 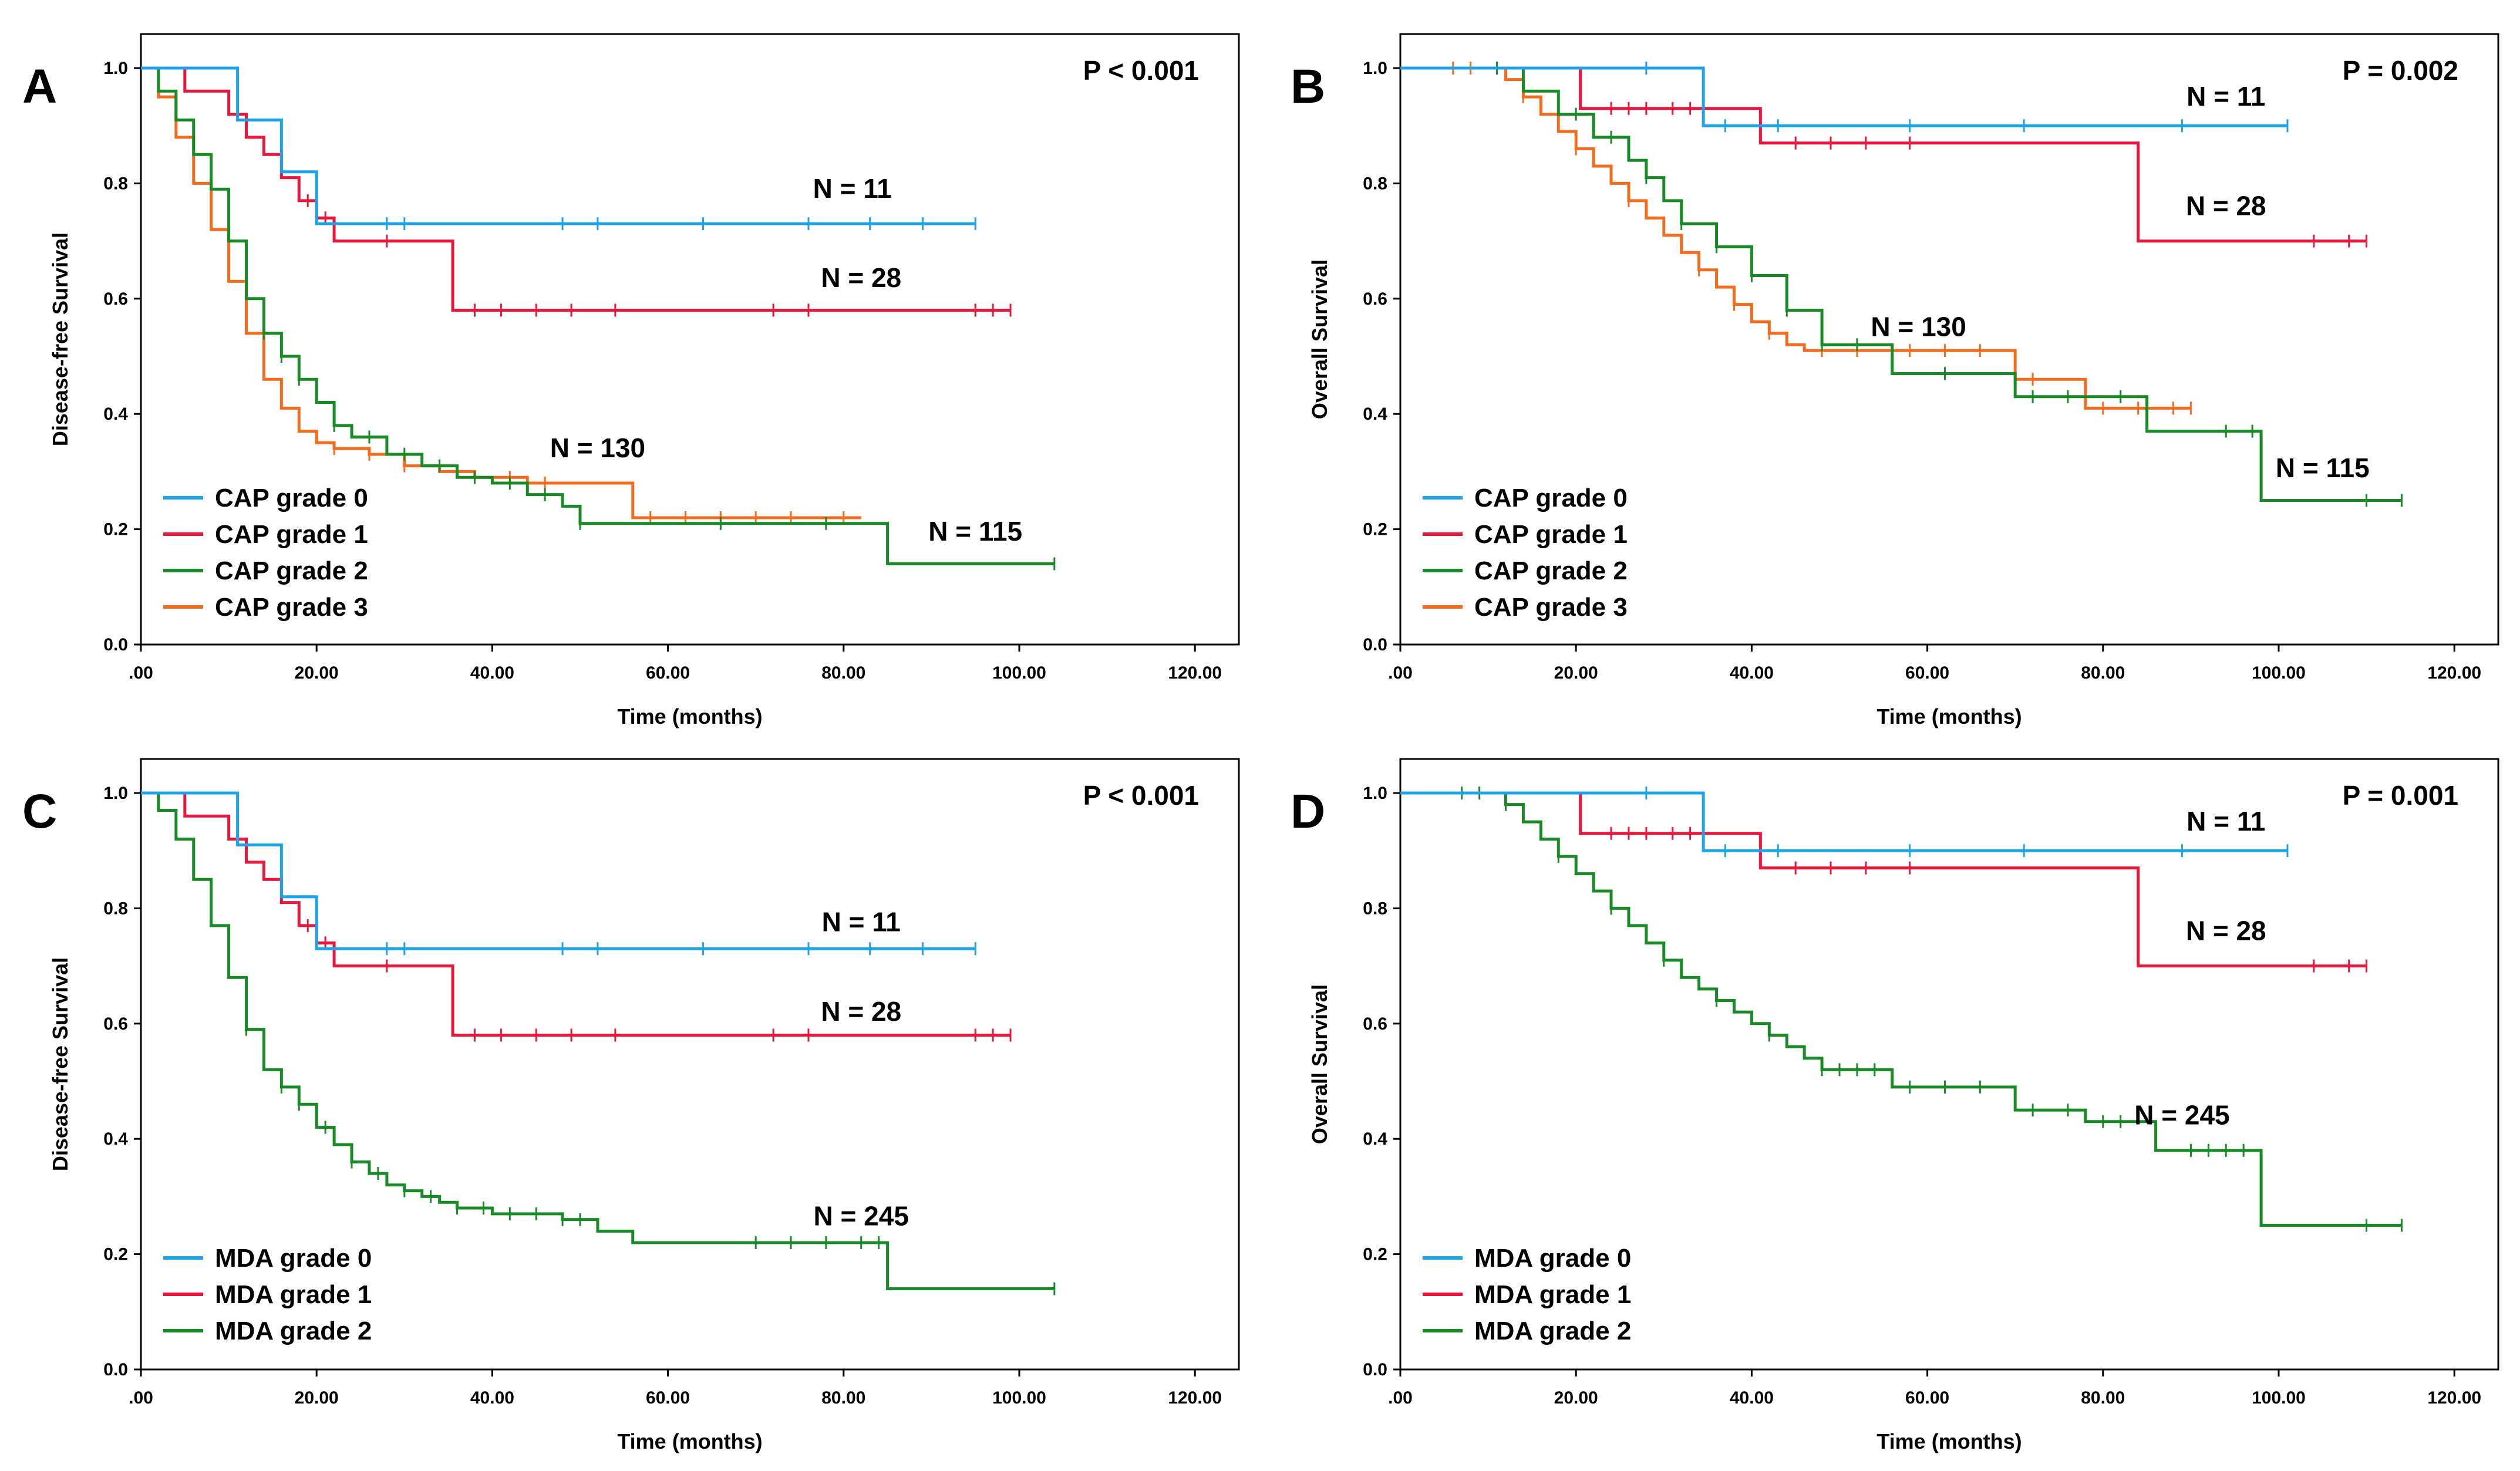 What do you see at coordinates (598, 318) in the screenshot?
I see `series-cap-grade-2: N = 115` at bounding box center [598, 318].